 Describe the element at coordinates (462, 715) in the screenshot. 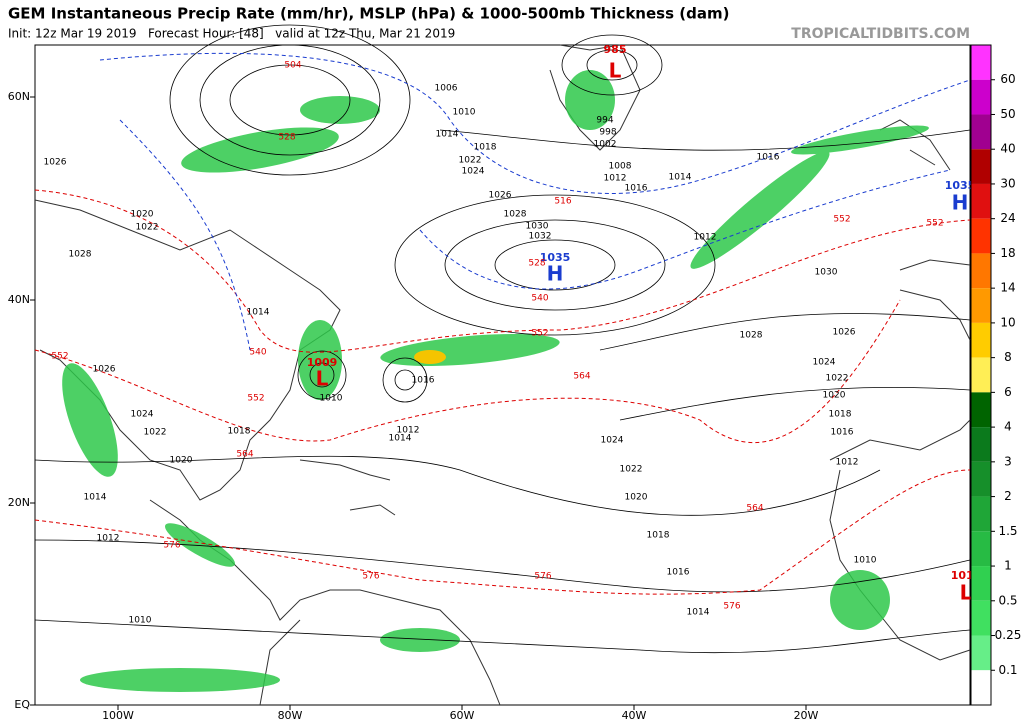

I see `longitude-label: 60W` at that location.